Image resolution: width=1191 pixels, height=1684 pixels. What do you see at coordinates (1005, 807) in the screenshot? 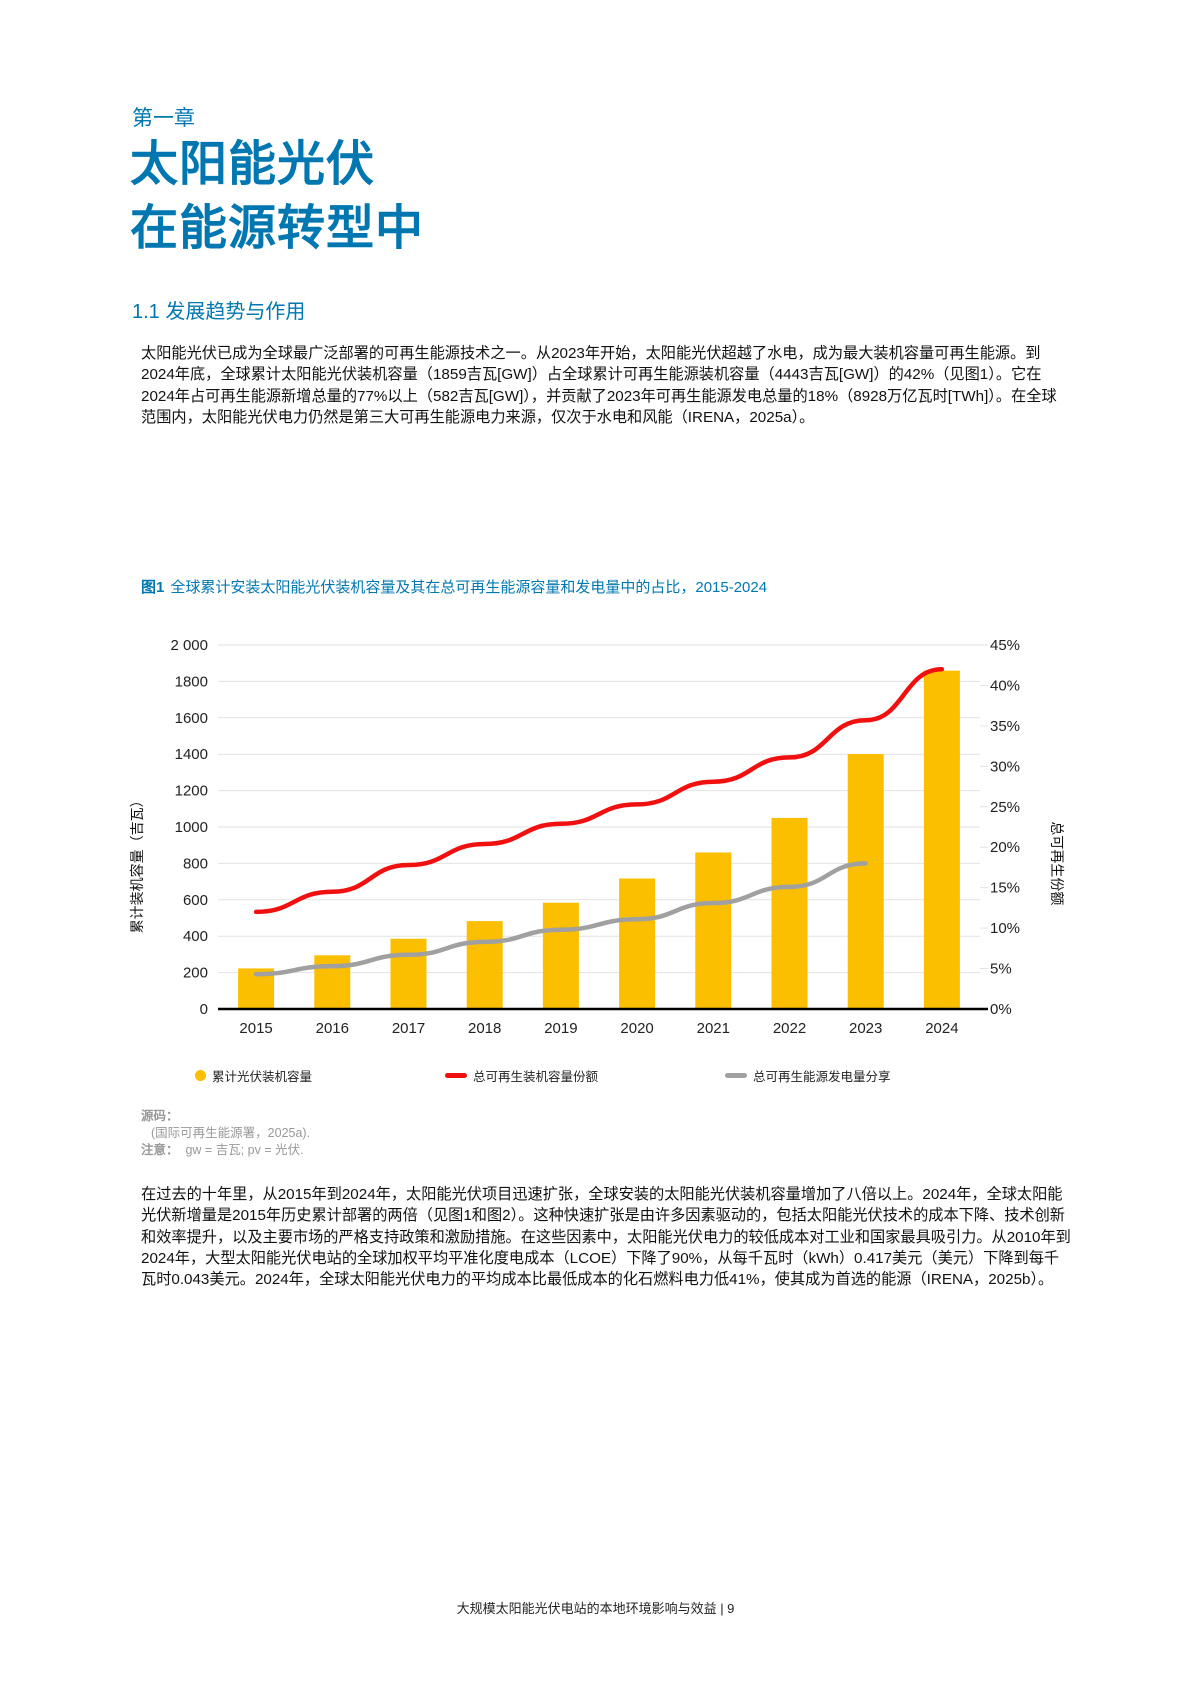
I see `y-right-tick-label: 25%` at bounding box center [1005, 807].